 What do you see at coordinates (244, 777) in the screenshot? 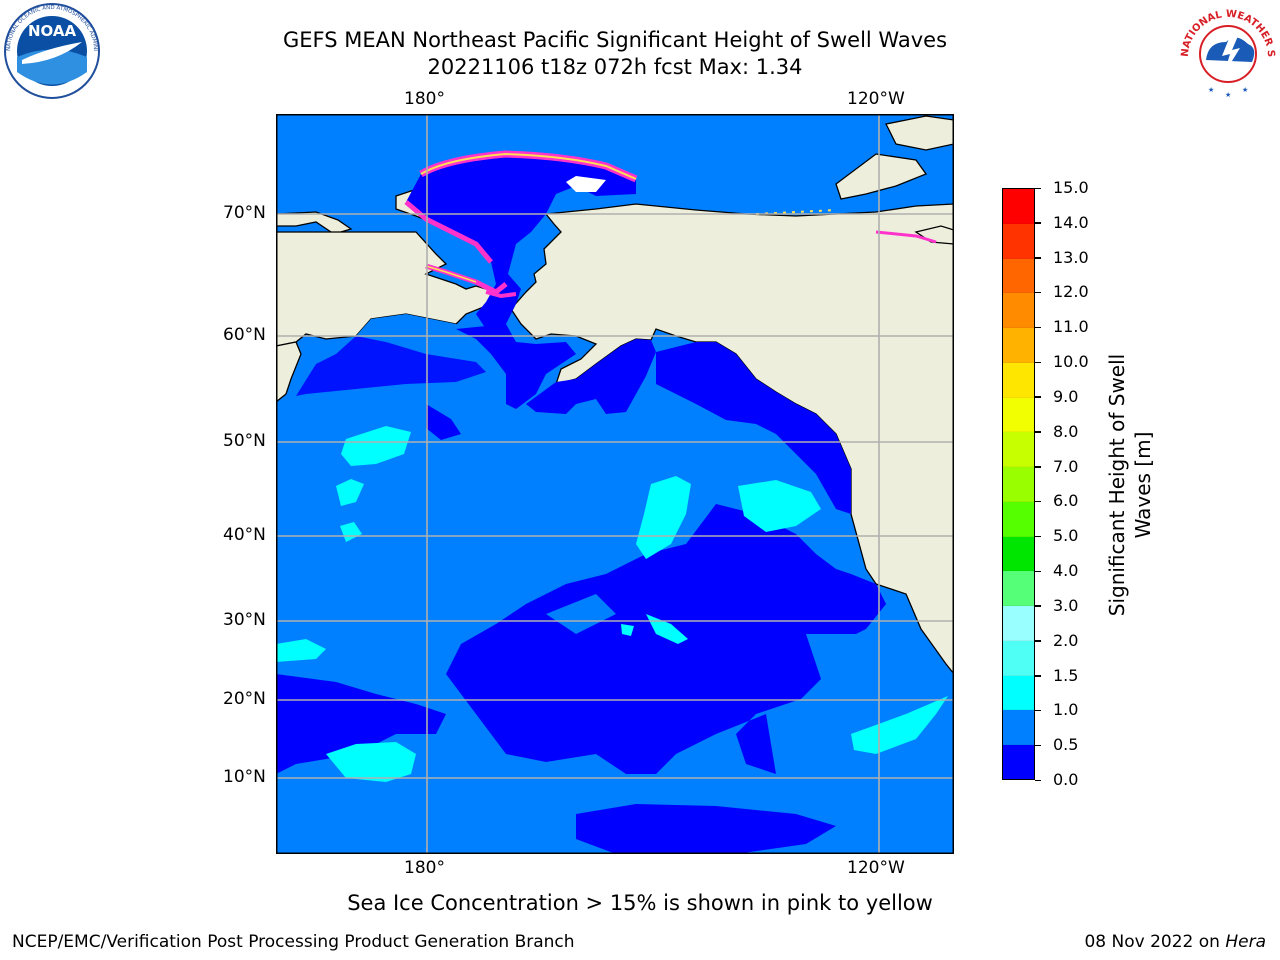
I see `lat-label-10n: 10°N` at bounding box center [244, 777].